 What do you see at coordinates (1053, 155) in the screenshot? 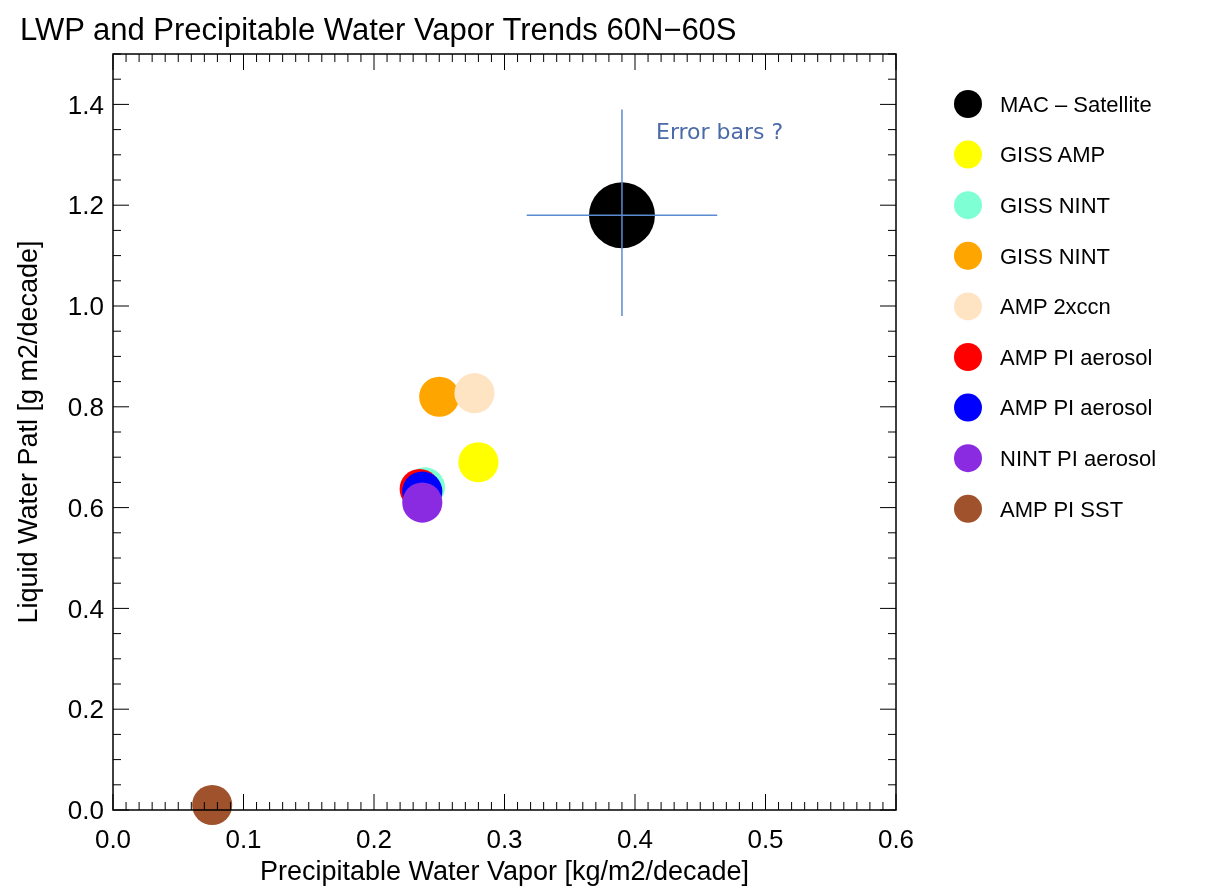
I see `legend-label: GISS AMP` at bounding box center [1053, 155].